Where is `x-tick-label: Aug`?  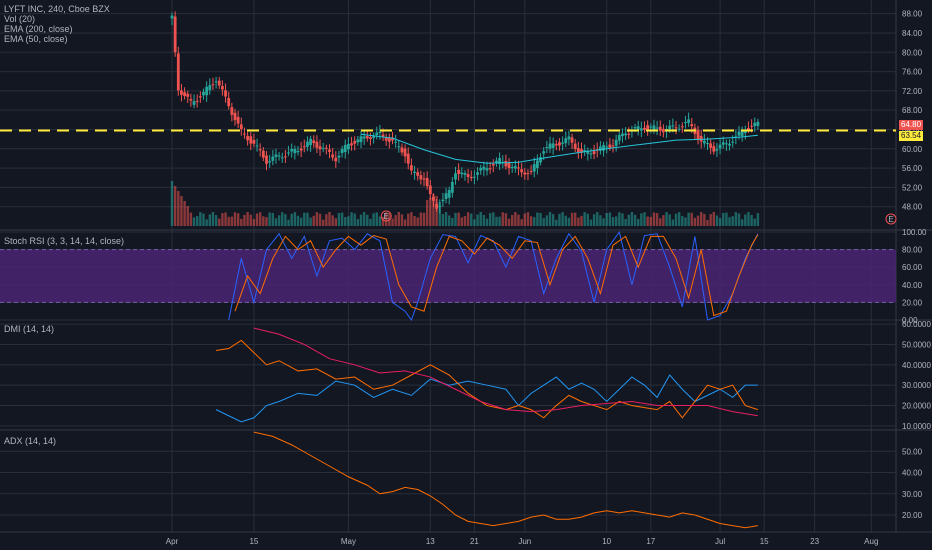 x-tick-label: Aug is located at coordinates (871, 541).